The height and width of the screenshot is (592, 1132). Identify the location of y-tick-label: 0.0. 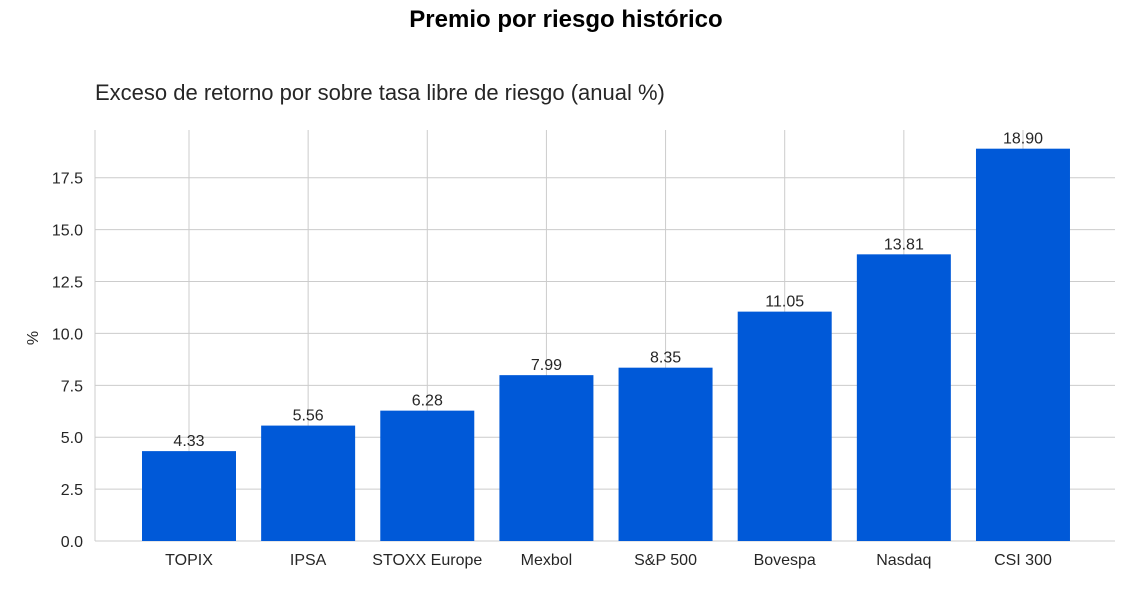
(72, 542).